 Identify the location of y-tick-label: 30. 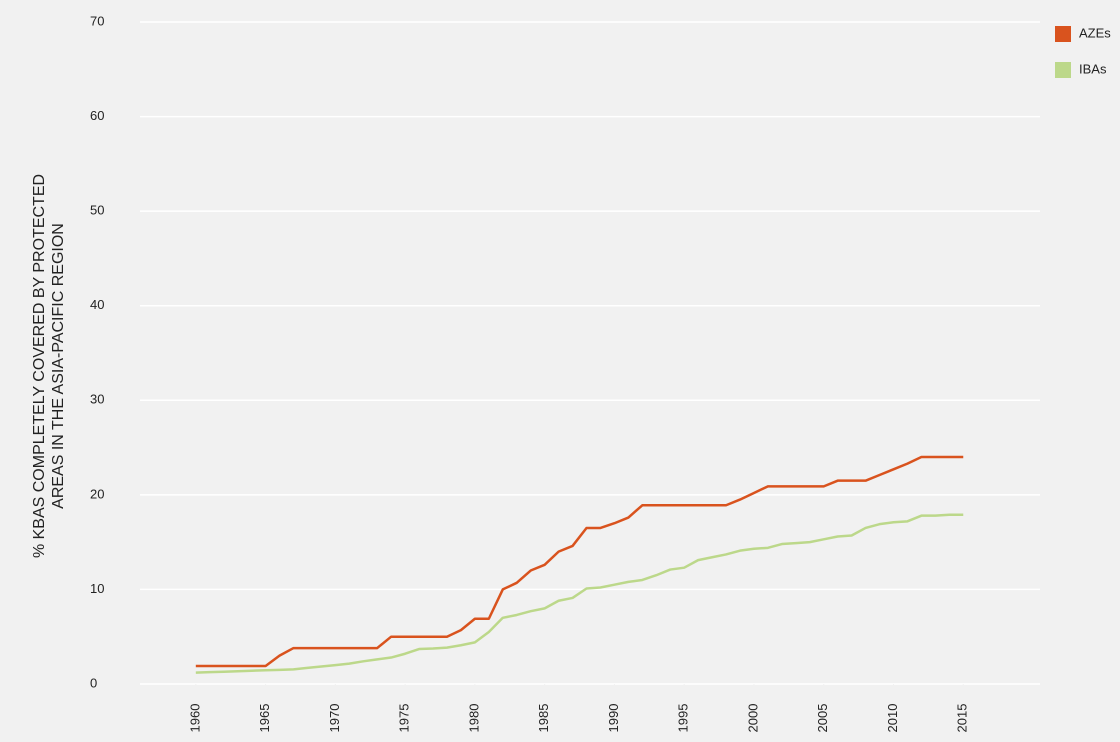
(97, 399).